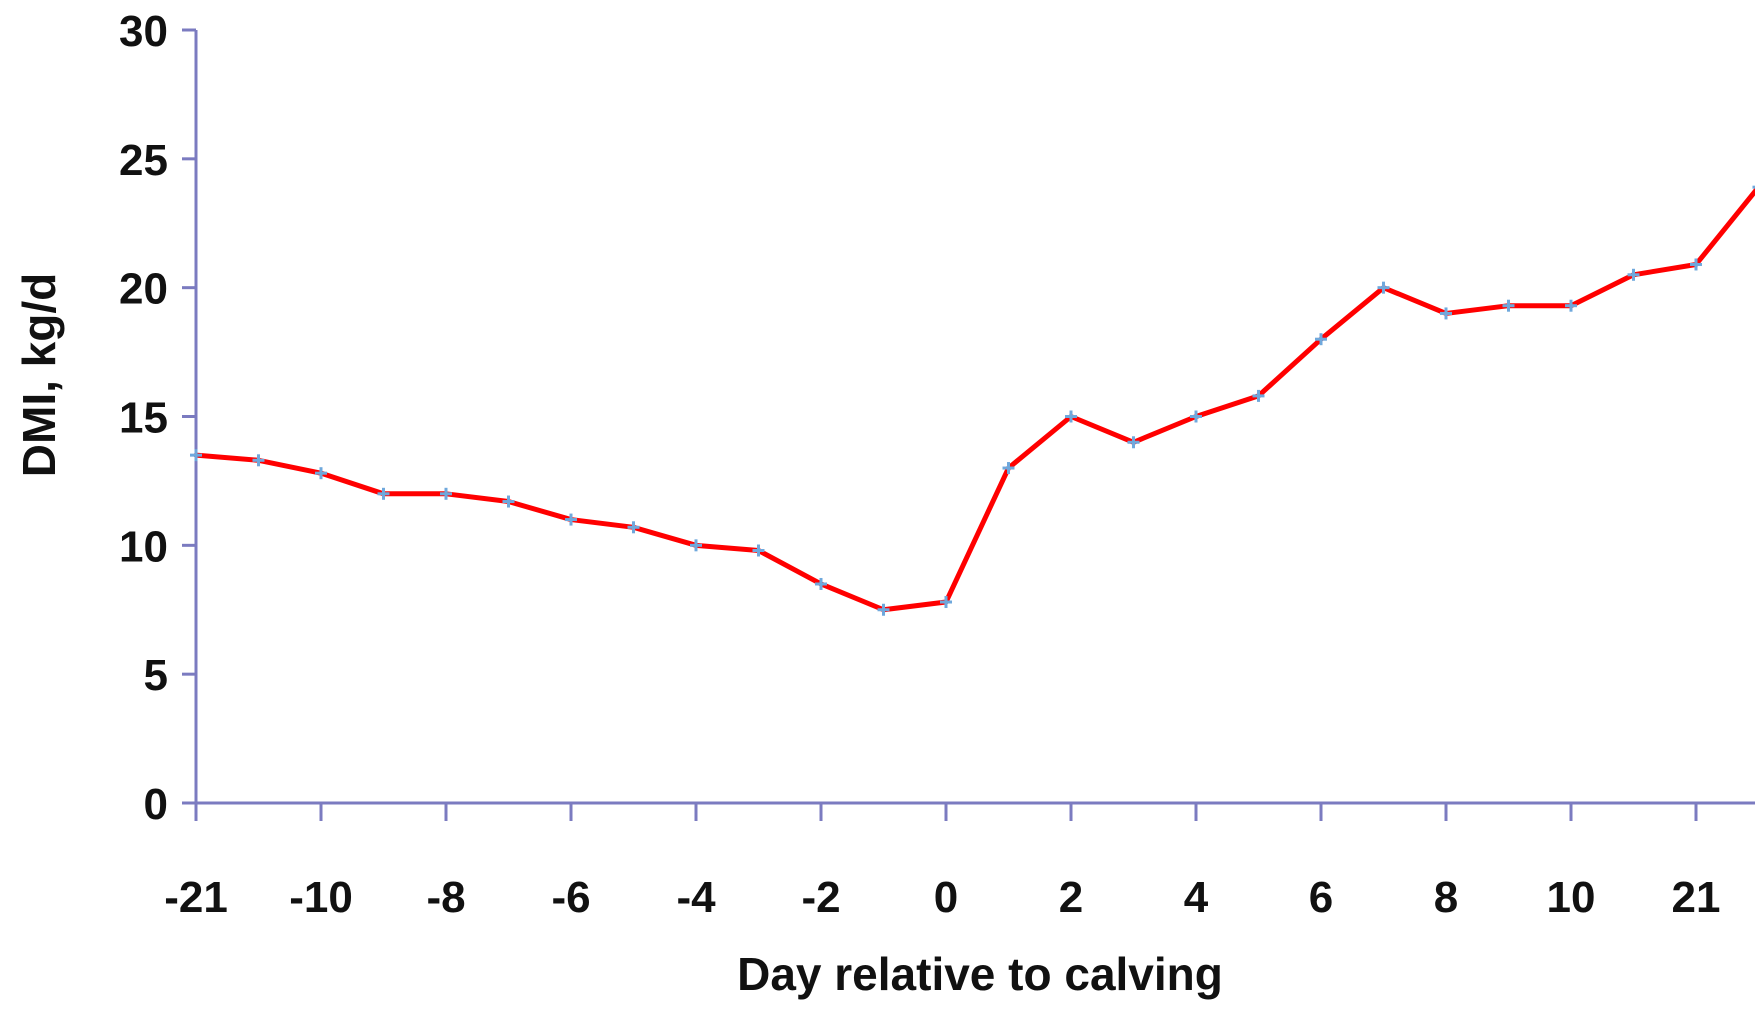 The image size is (1755, 1016). Describe the element at coordinates (1696, 897) in the screenshot. I see `x-tick-label: 21` at that location.